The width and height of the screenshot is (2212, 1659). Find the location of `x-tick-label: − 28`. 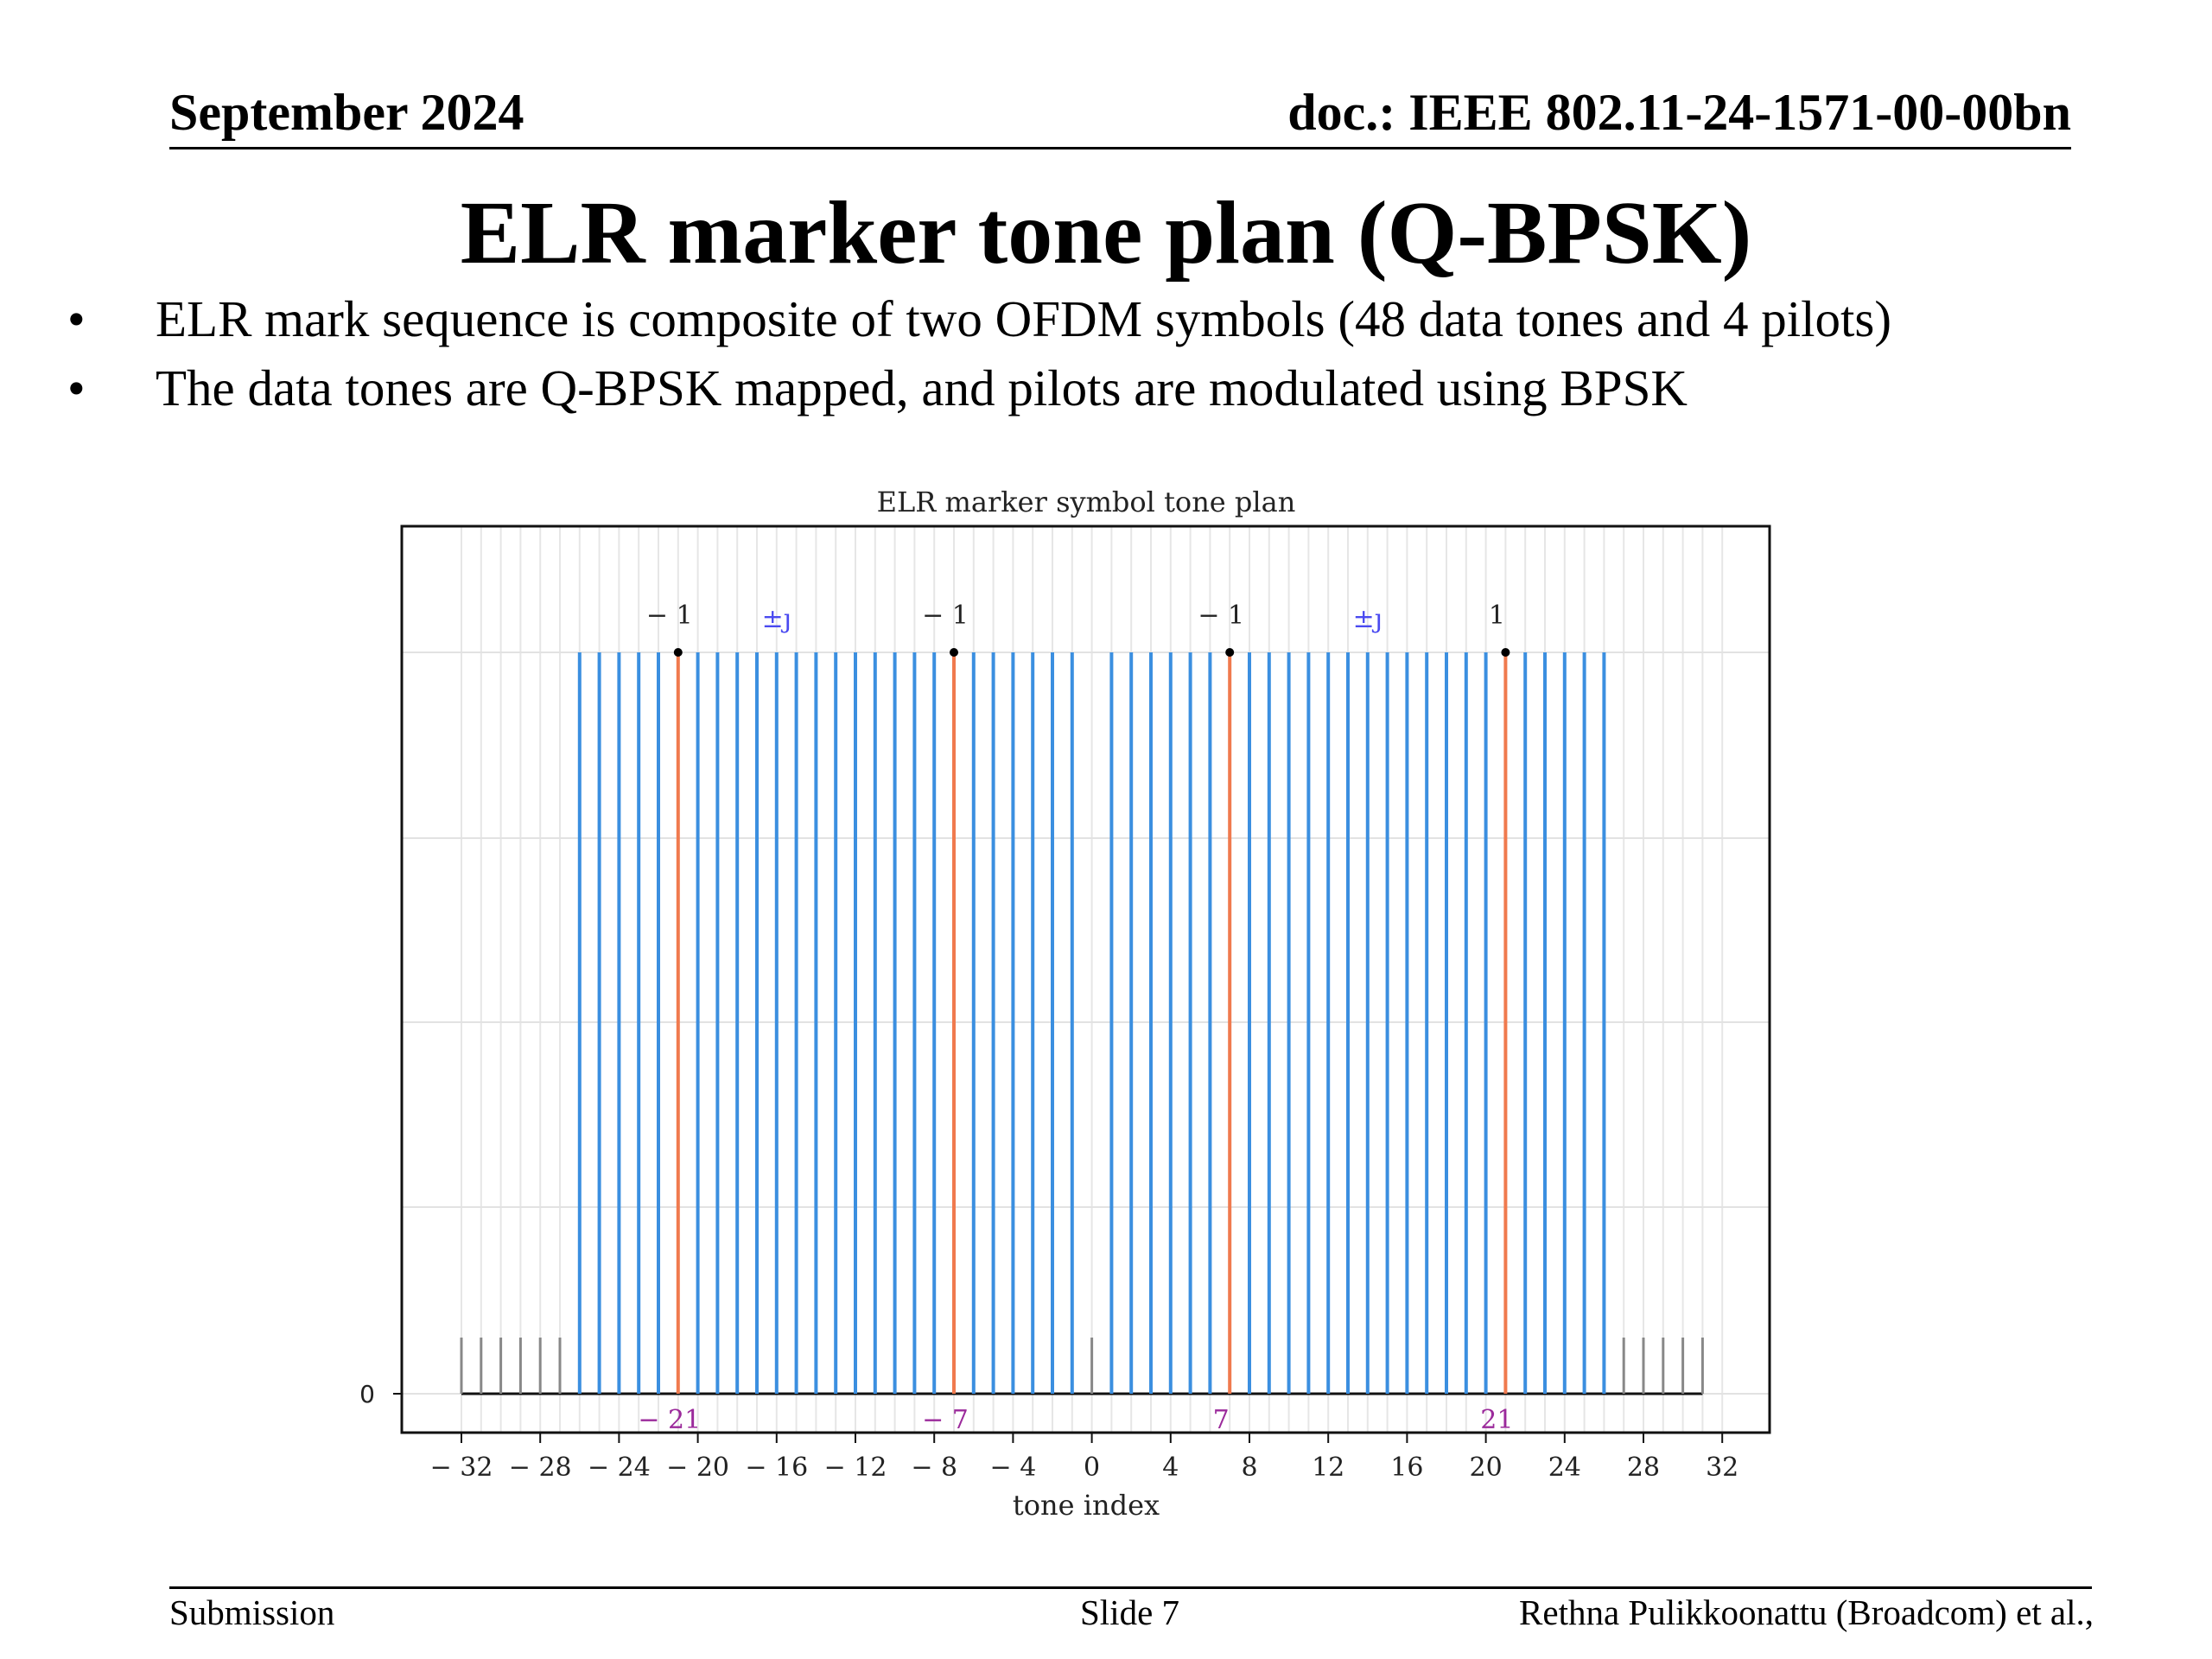

x-tick-label: − 28 is located at coordinates (540, 1467).